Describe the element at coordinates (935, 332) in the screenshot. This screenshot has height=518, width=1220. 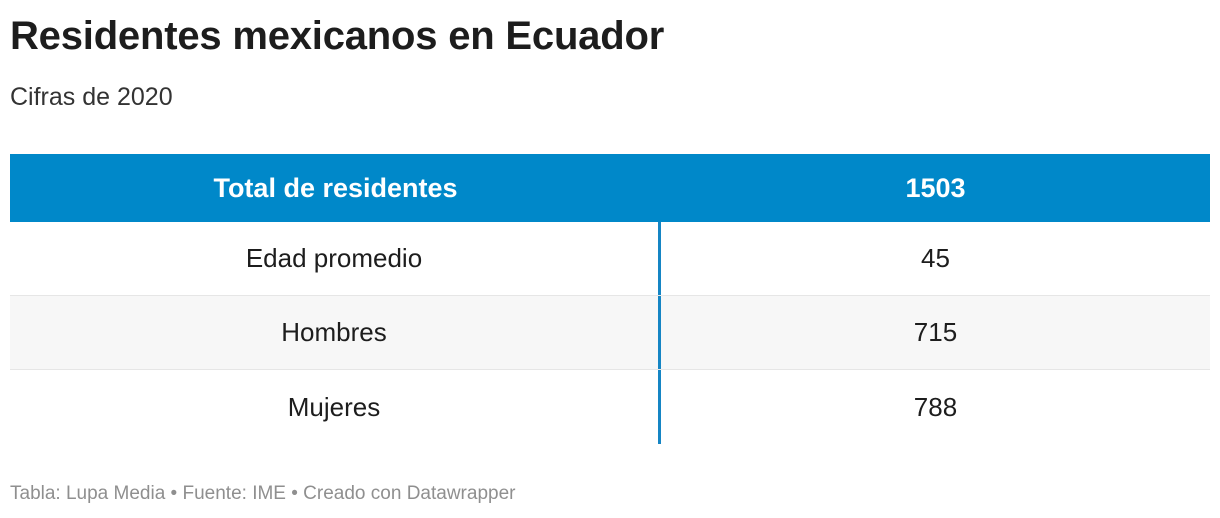
I see `table-row-value: 715` at that location.